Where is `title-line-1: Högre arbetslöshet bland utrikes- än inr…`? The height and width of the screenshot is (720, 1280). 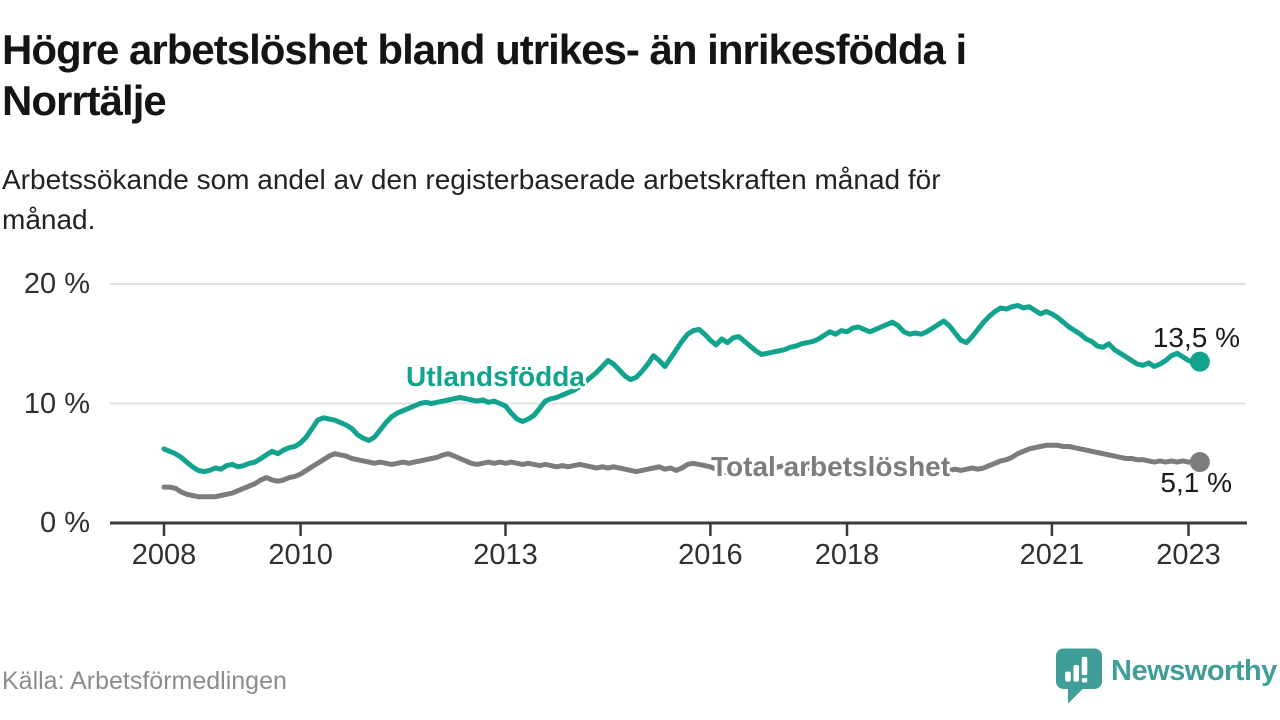 title-line-1: Högre arbetslöshet bland utrikes- än inr… is located at coordinates (484, 49).